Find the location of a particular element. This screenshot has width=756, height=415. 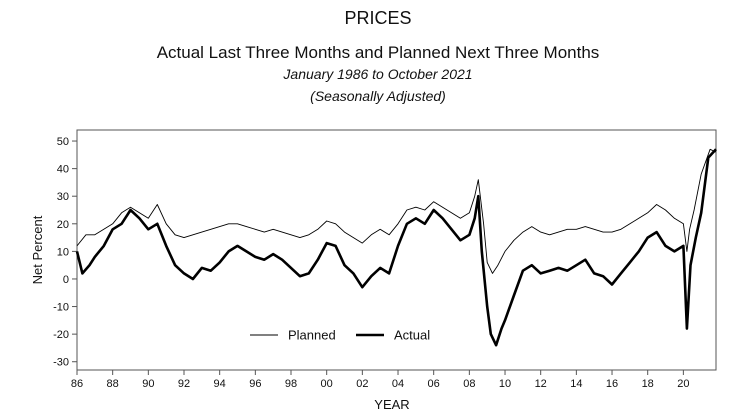

x-tick-label: 12 is located at coordinates (541, 384).